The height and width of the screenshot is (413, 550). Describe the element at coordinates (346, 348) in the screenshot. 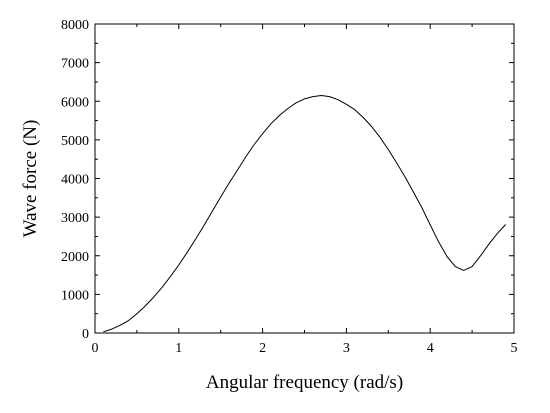

I see `x-tick-label: 3` at that location.